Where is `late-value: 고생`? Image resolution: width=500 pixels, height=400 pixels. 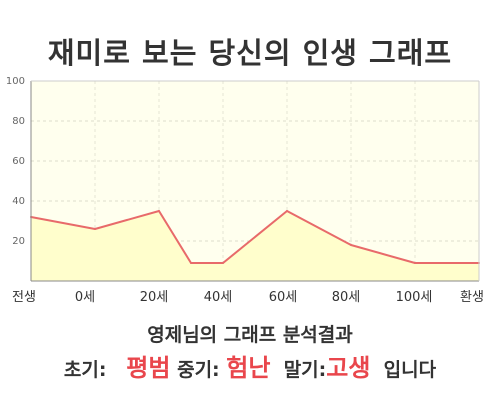 late-value: 고생 is located at coordinates (348, 368).